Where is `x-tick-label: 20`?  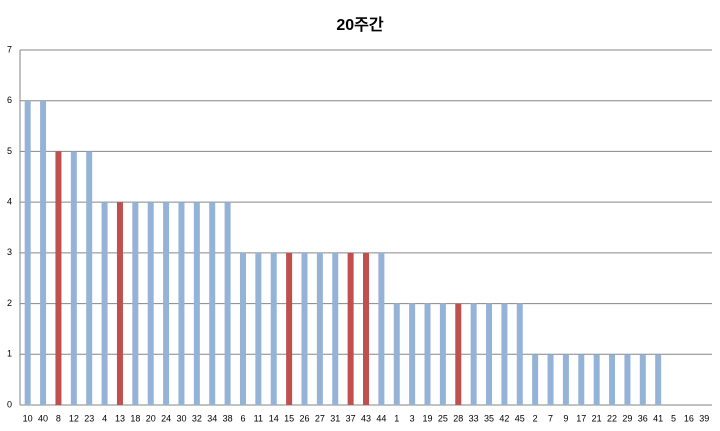 x-tick-label: 20 is located at coordinates (151, 418).